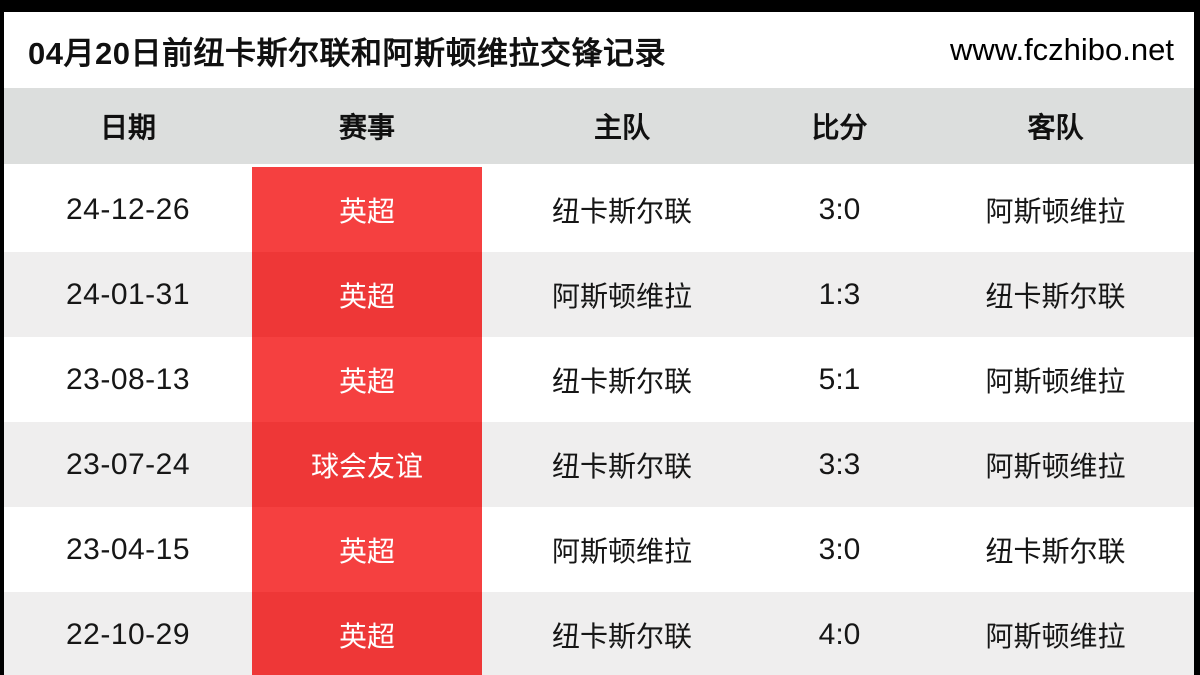 Image resolution: width=1200 pixels, height=675 pixels. What do you see at coordinates (128, 209) in the screenshot?
I see `cell-date: 24-12-26` at bounding box center [128, 209].